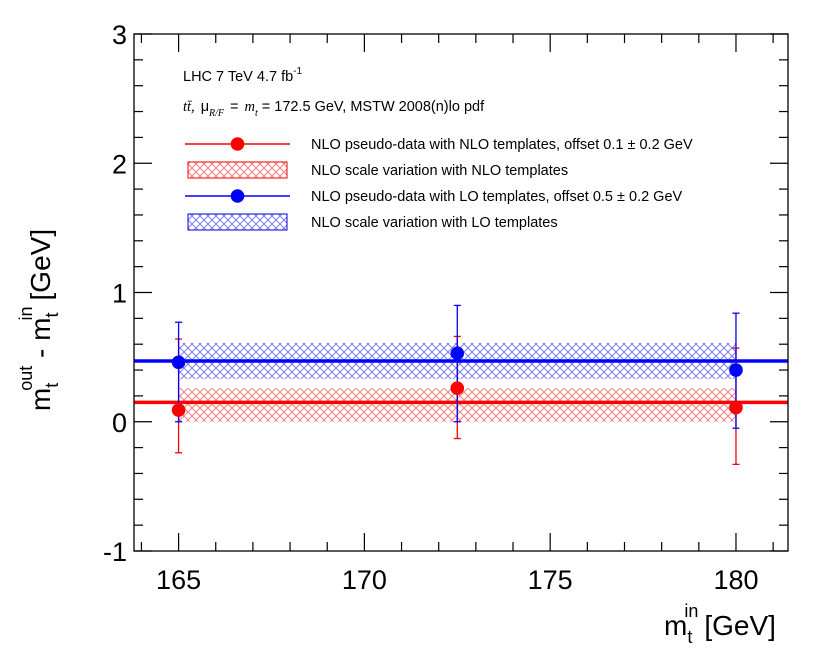 The height and width of the screenshot is (658, 830). Describe the element at coordinates (364, 580) in the screenshot. I see `x-tick-label: 170` at that location.